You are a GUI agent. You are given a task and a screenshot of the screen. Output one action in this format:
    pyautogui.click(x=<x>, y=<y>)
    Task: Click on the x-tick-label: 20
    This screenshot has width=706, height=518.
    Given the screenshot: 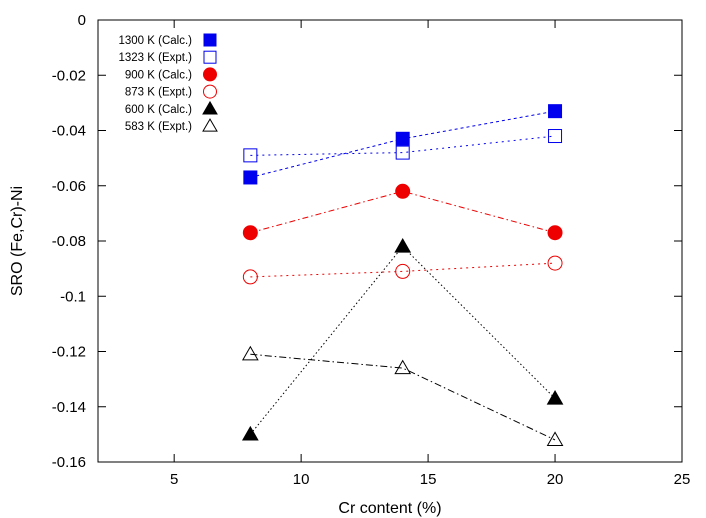 What is the action you would take?
    pyautogui.click(x=555, y=479)
    